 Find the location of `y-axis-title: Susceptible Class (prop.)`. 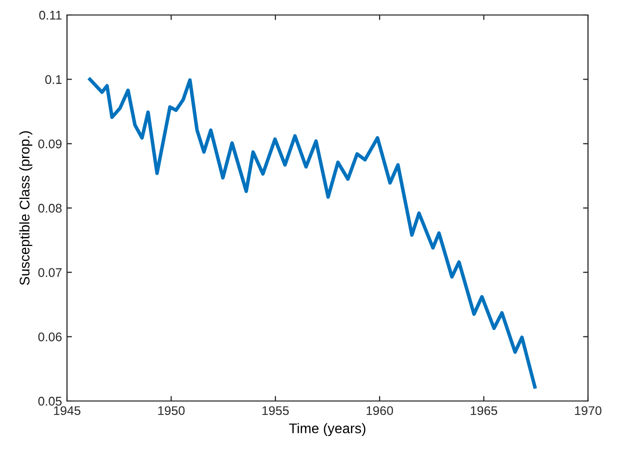

y-axis-title: Susceptible Class (prop.) is located at coordinates (25, 208).